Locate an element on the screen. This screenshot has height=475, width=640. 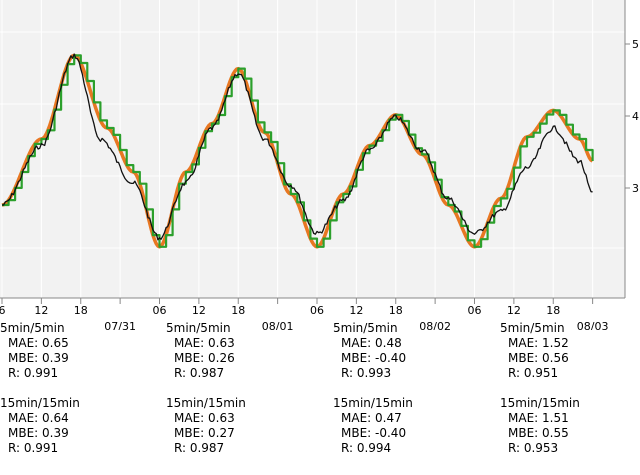
r-value: R: 0.993 is located at coordinates (366, 373).